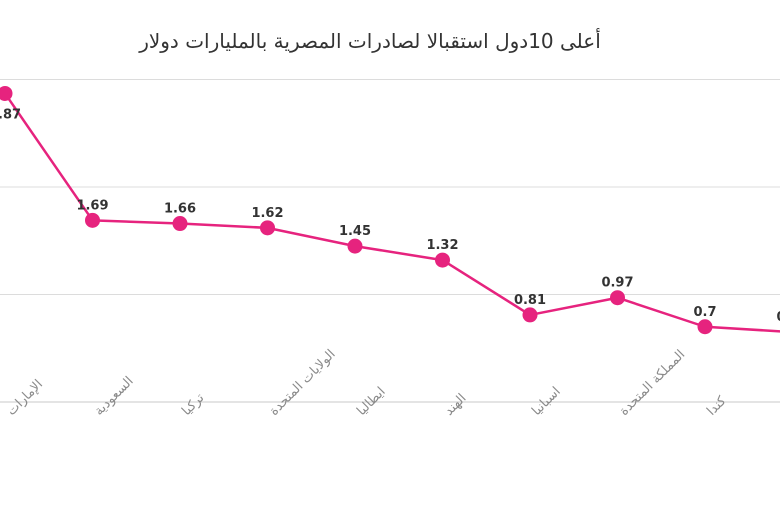  I want to click on data-label: 1.69, so click(92, 205).